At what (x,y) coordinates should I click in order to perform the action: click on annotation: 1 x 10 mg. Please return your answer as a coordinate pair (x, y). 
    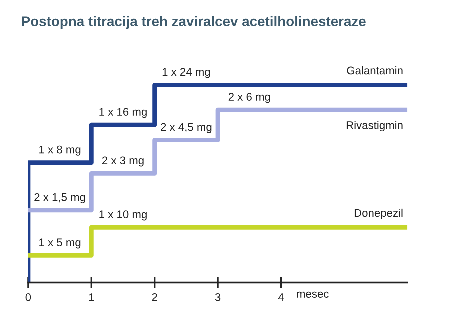
    Looking at the image, I should click on (123, 215).